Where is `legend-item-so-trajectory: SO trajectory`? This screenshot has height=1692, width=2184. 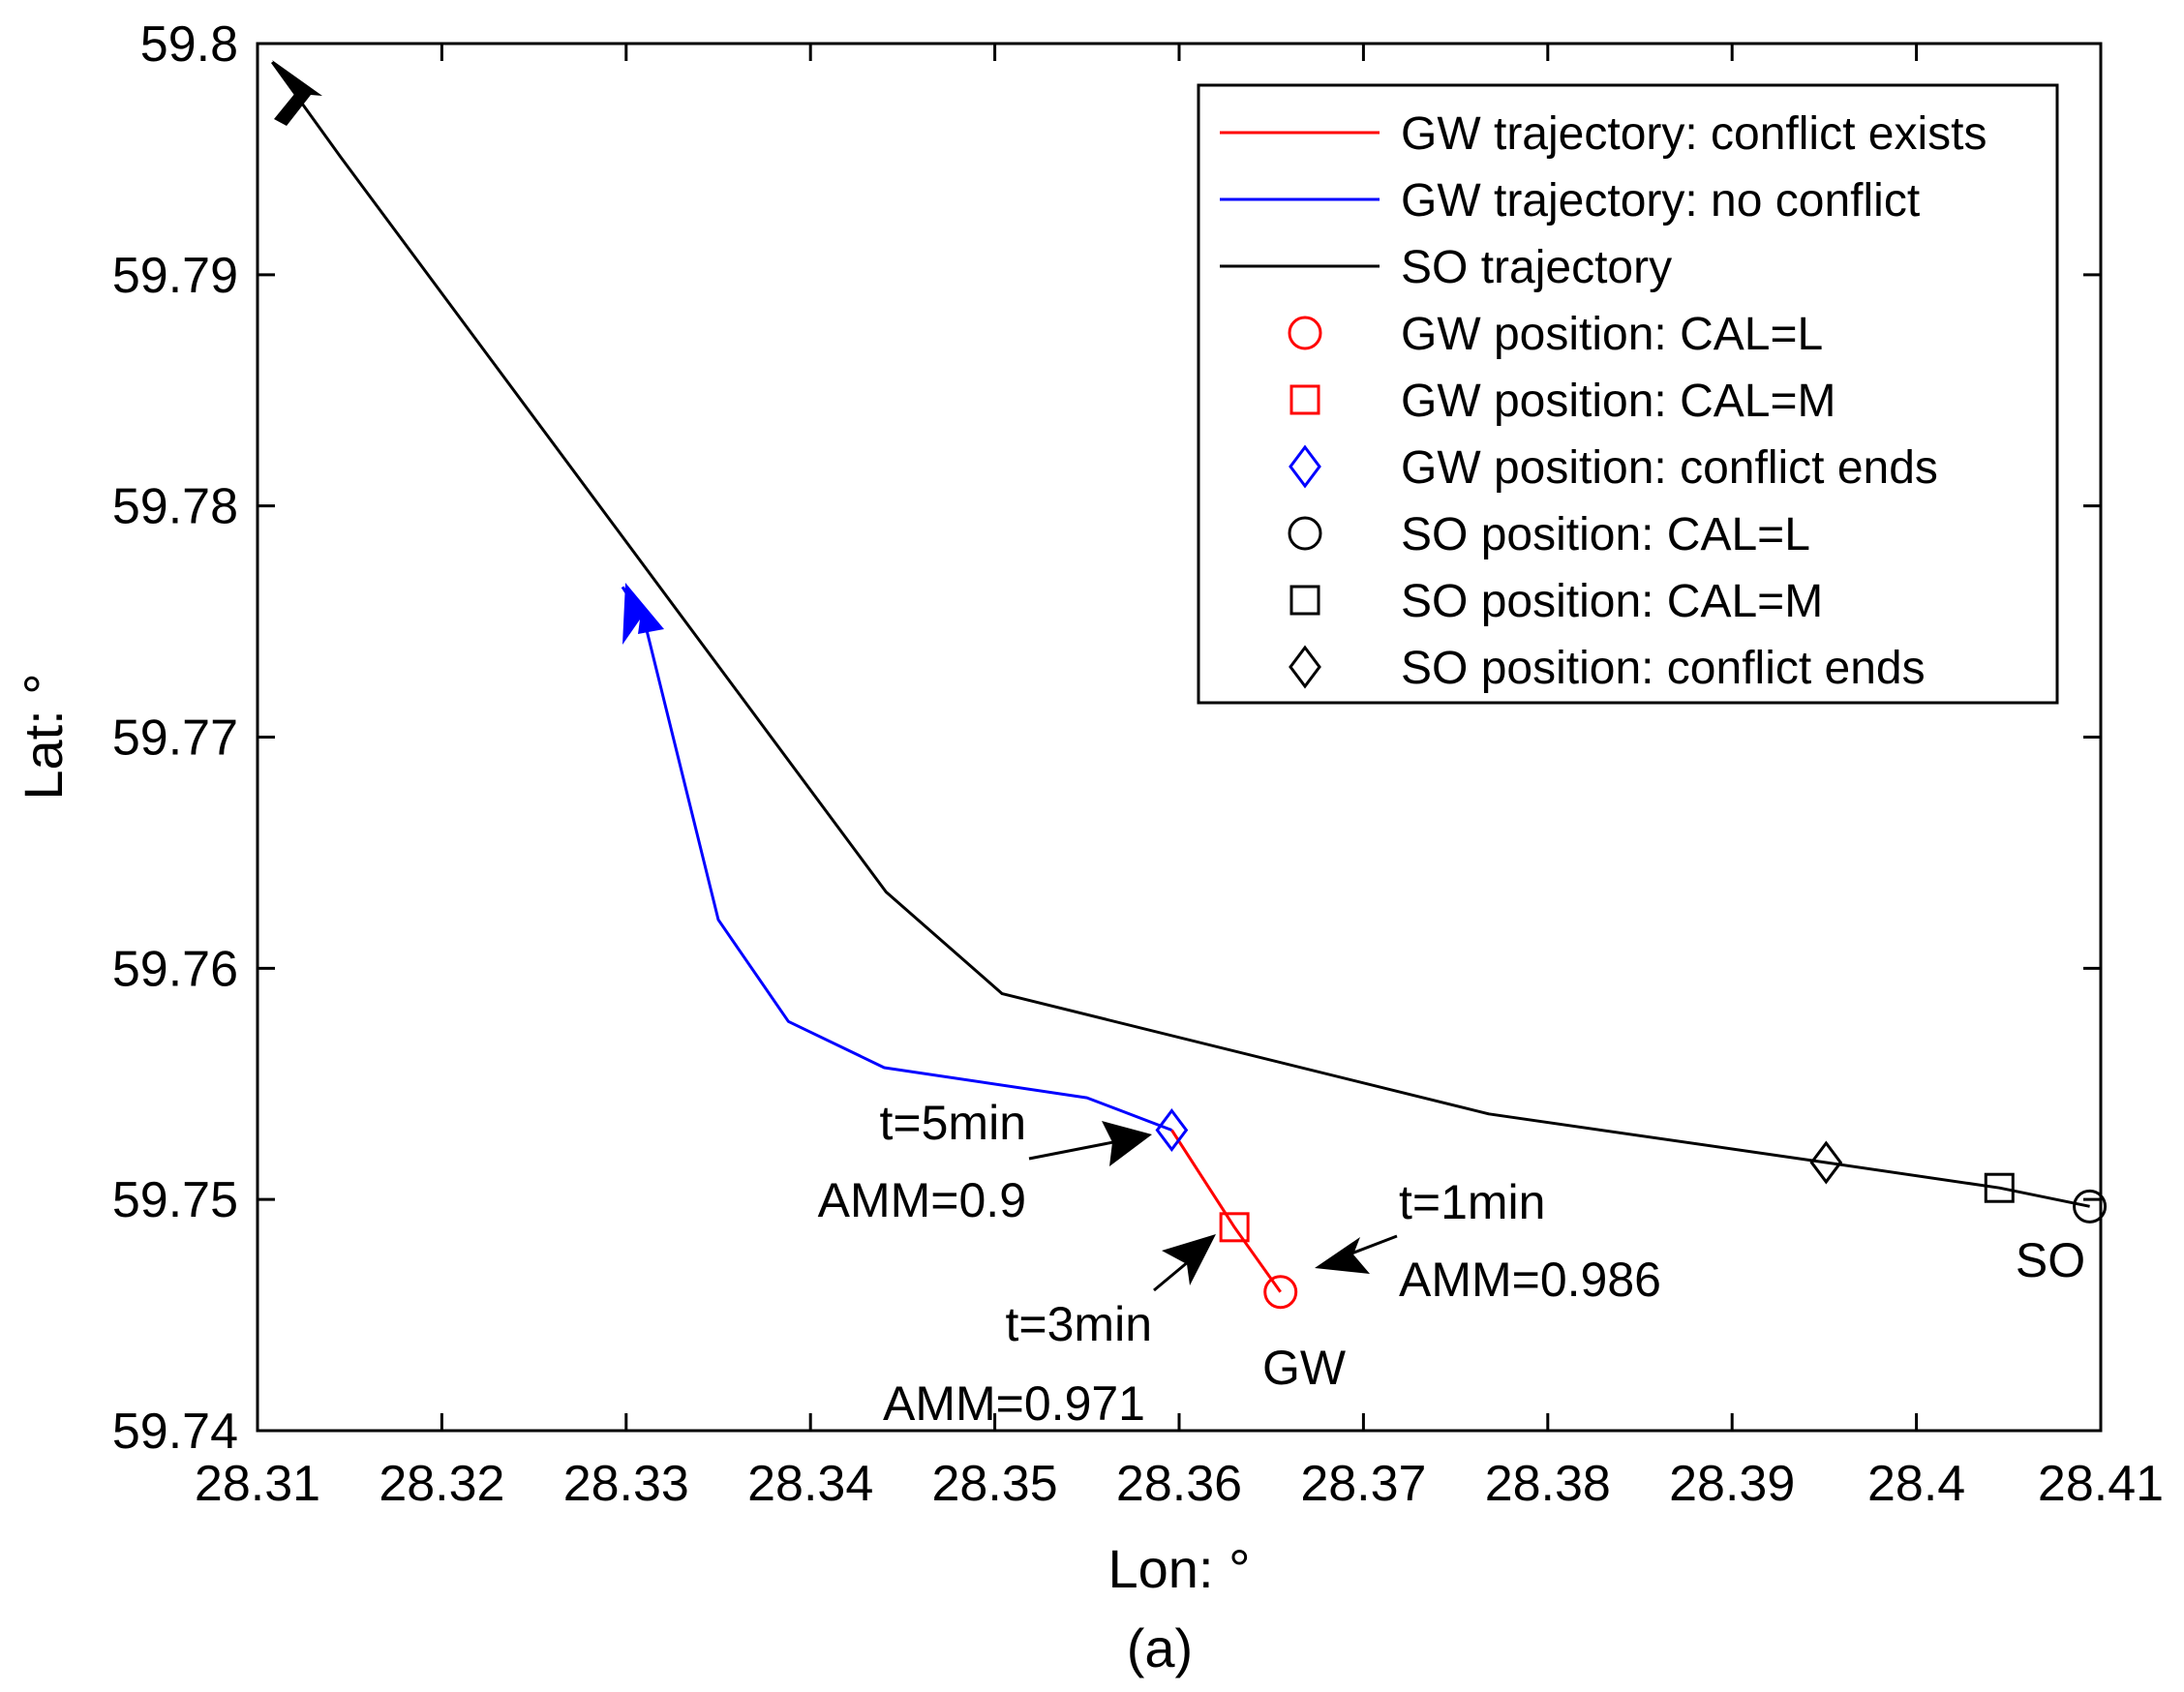 legend-item-so-trajectory: SO trajectory is located at coordinates (1446, 267).